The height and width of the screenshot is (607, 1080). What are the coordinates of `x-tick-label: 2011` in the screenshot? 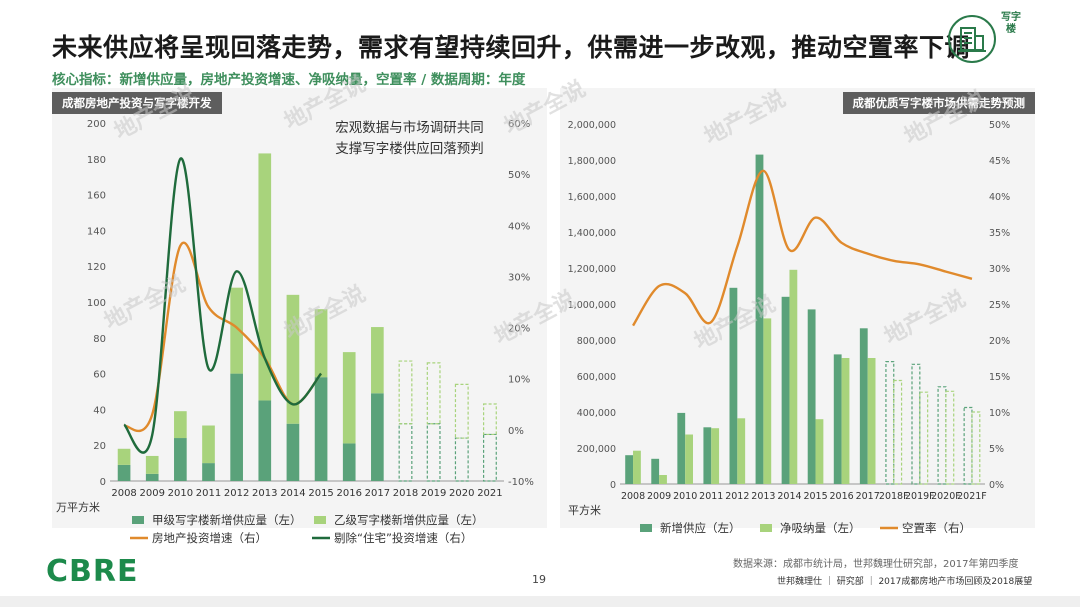 It's located at (208, 493).